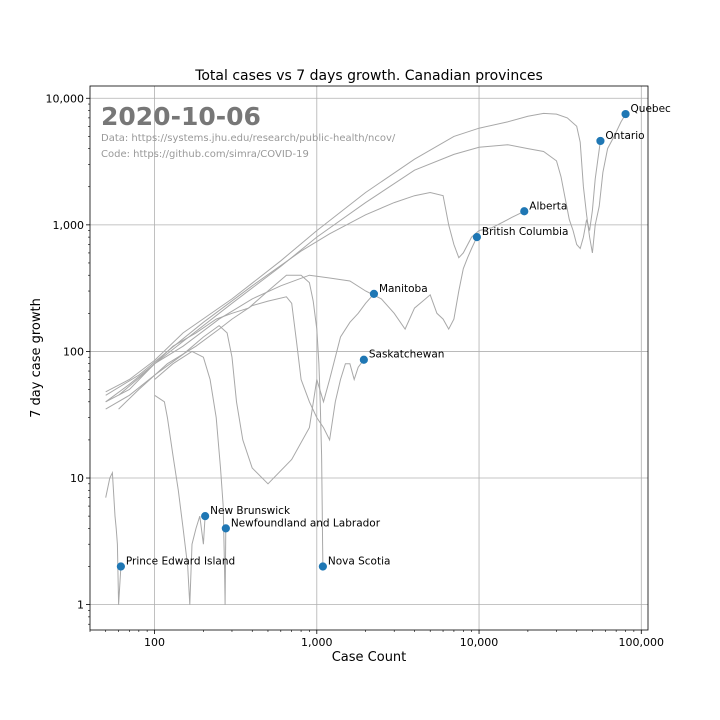 The height and width of the screenshot is (720, 720). What do you see at coordinates (65, 98) in the screenshot?
I see `y-tick-label: 10,000` at bounding box center [65, 98].